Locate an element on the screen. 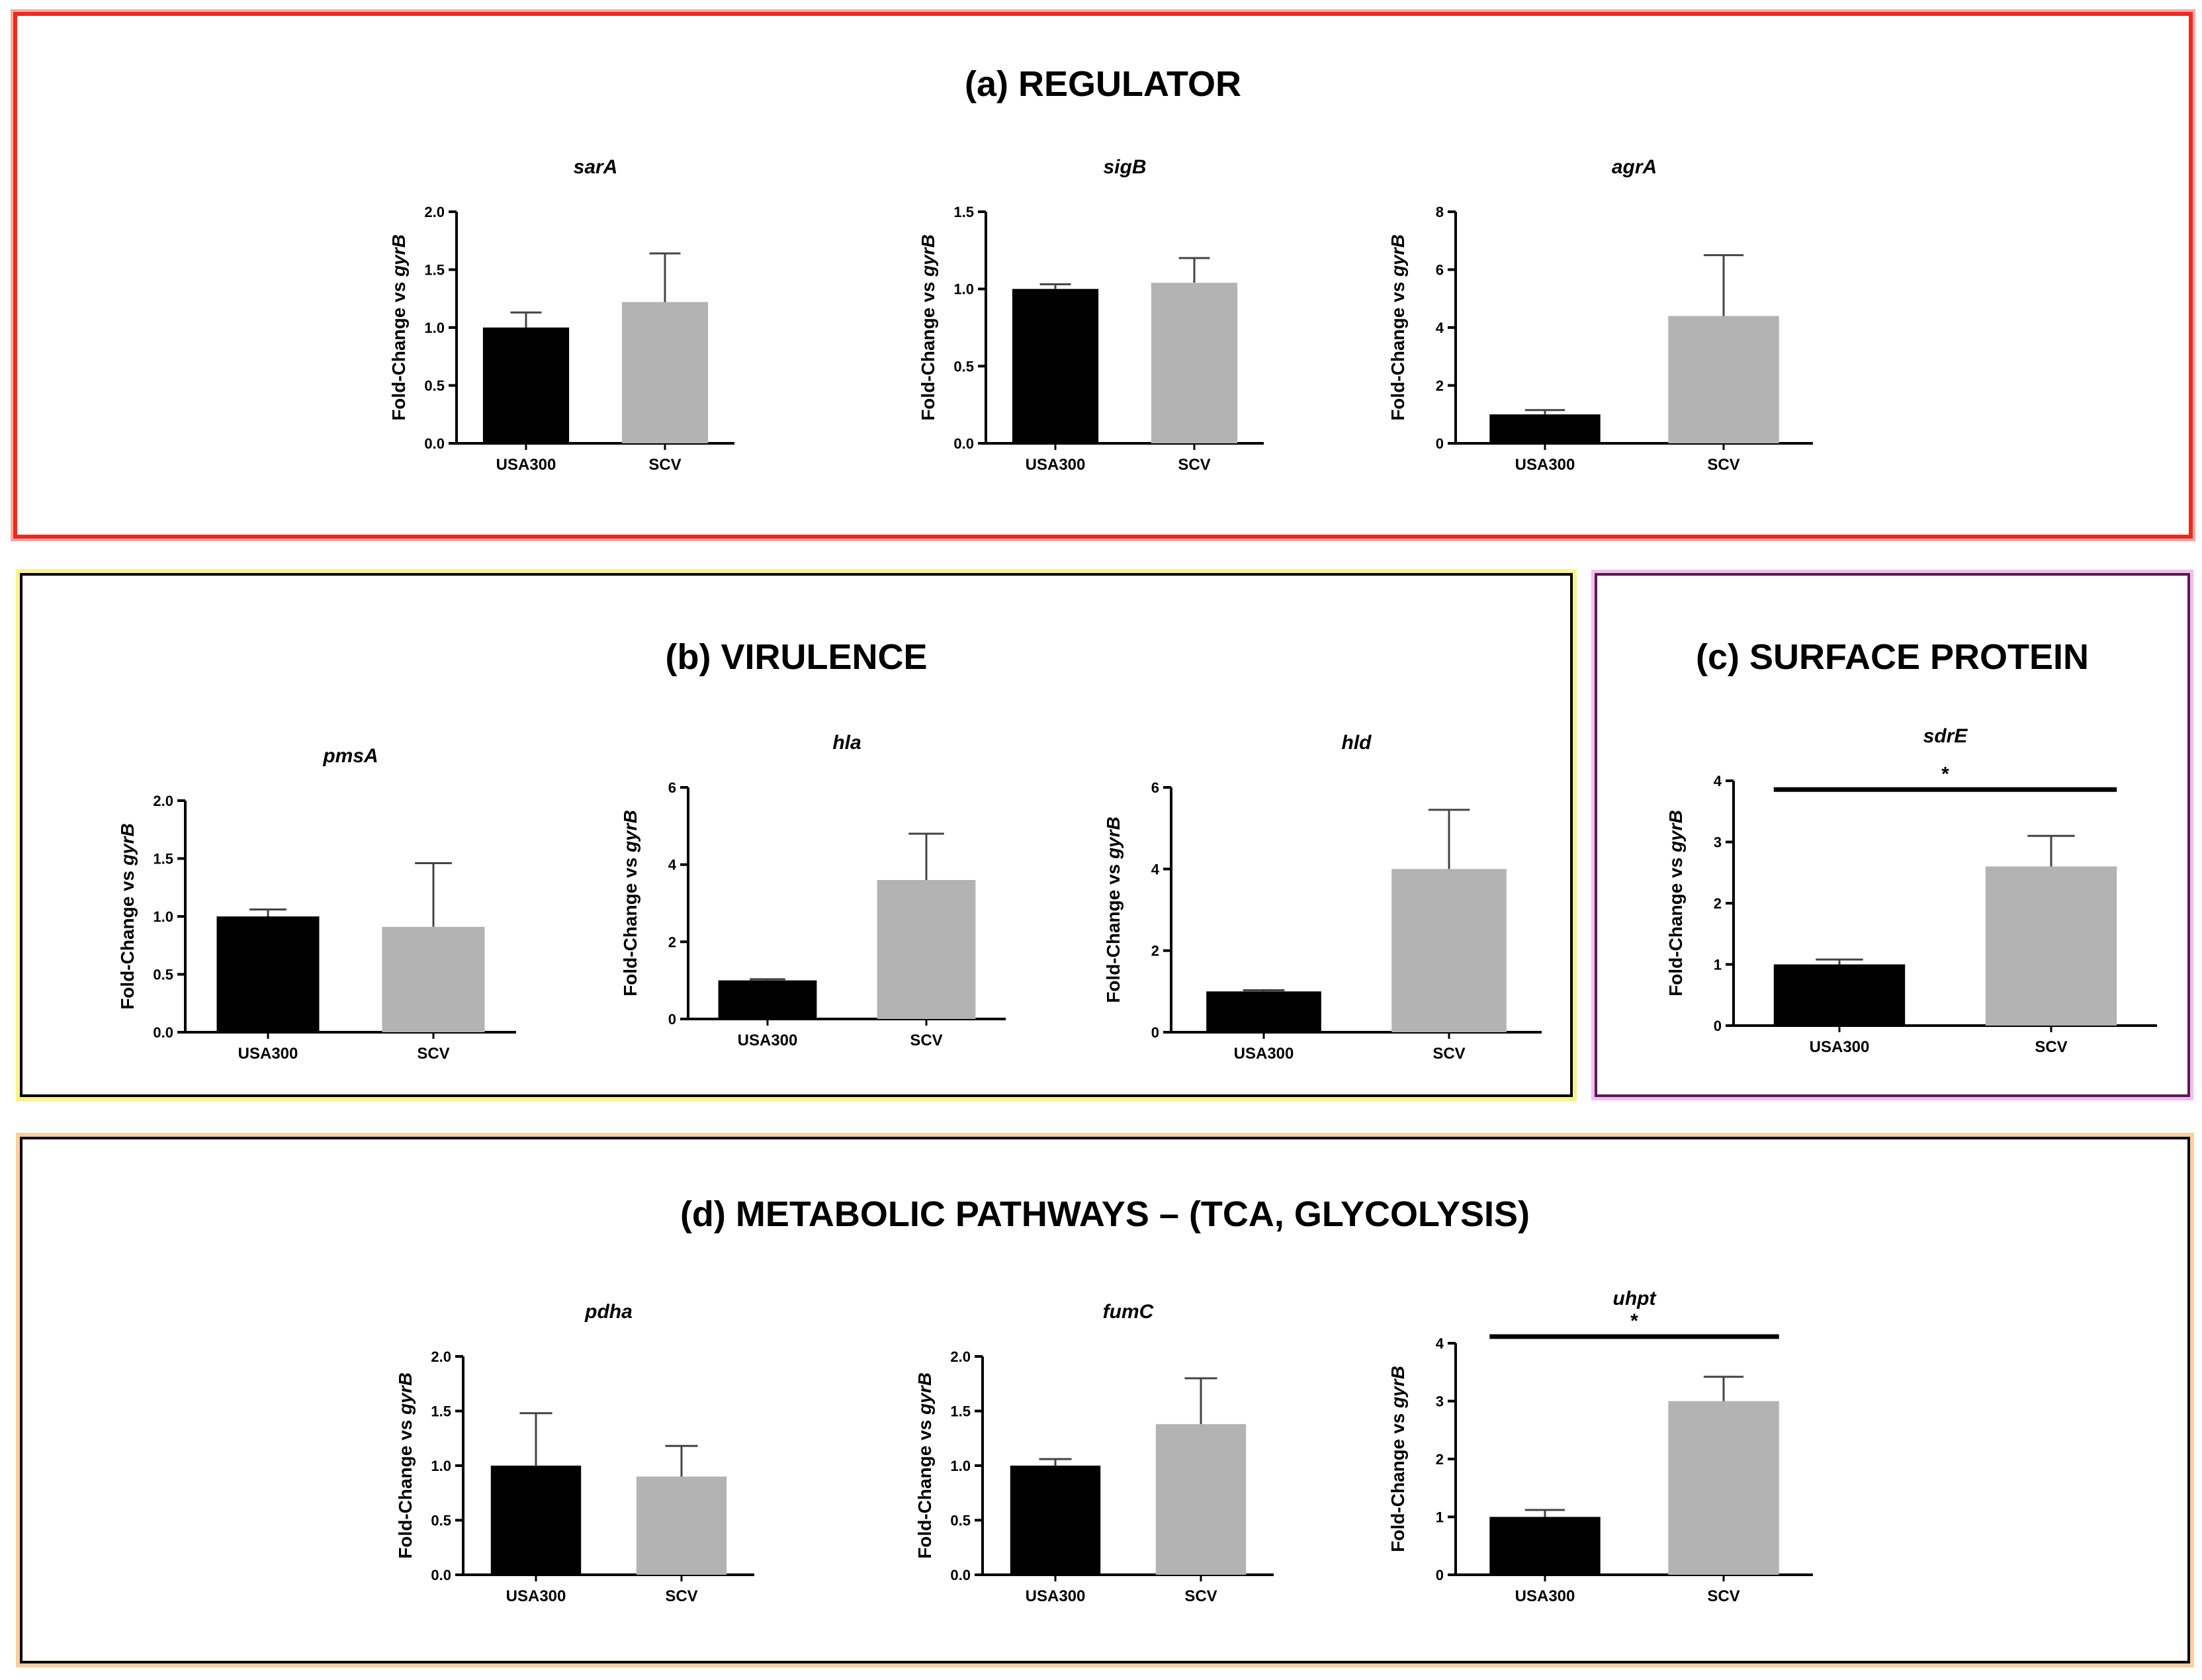  chart-hla: hla Fold-Change vs gyrB 0 2 4 6 USA300 SCV is located at coordinates (813, 890).